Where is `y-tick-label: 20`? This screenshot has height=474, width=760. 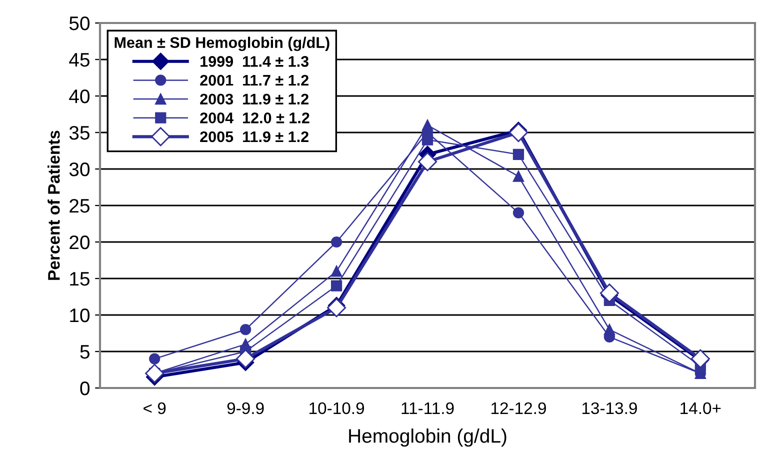 y-tick-label: 20 is located at coordinates (80, 242).